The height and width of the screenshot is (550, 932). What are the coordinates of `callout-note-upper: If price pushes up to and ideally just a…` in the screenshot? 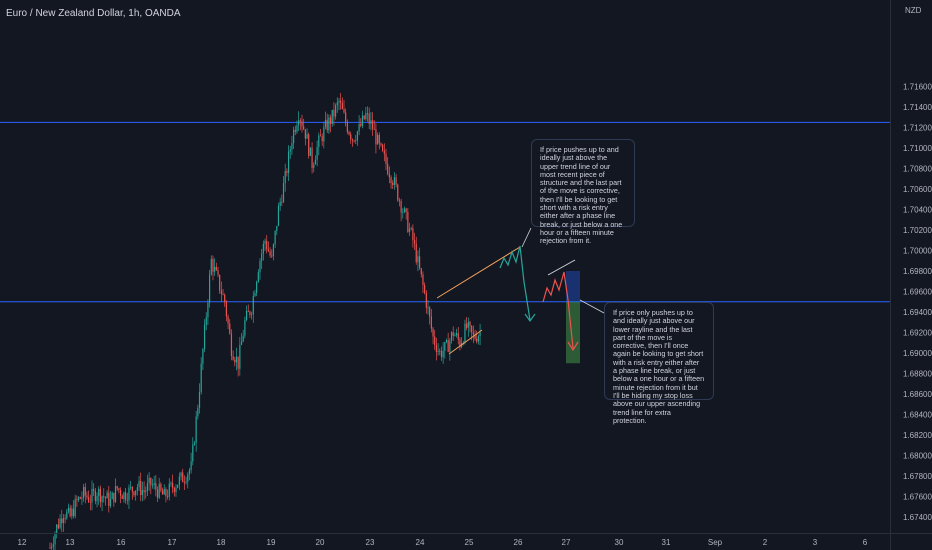 It's located at (583, 192).